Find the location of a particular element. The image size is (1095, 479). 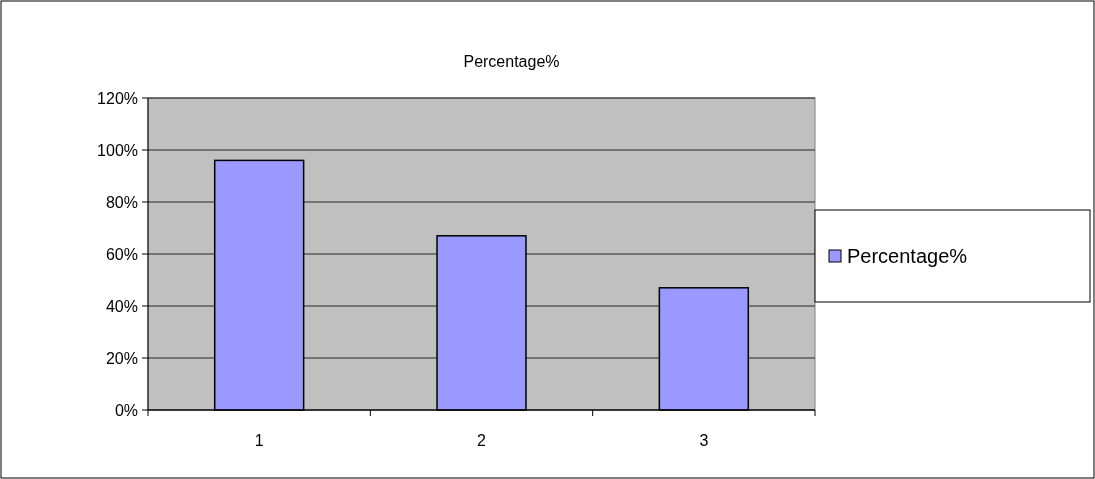

legend-label: Percentage% is located at coordinates (907, 256).